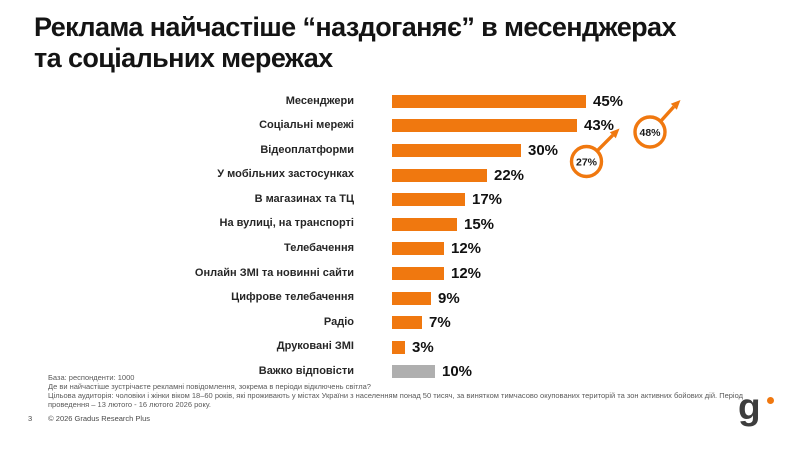  What do you see at coordinates (304, 198) in the screenshot?
I see `category-label: В магазинах та ТЦ` at bounding box center [304, 198].